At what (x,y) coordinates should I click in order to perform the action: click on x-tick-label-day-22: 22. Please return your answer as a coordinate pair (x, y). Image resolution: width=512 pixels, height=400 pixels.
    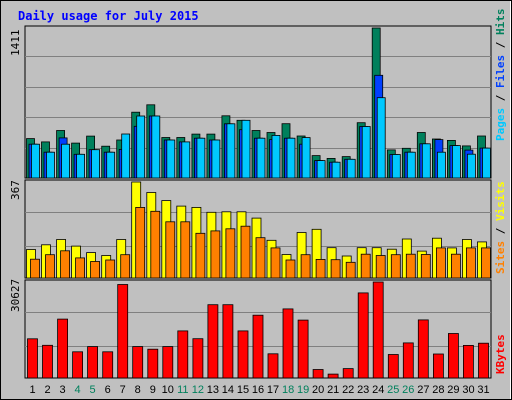
    Looking at the image, I should click on (348, 390).